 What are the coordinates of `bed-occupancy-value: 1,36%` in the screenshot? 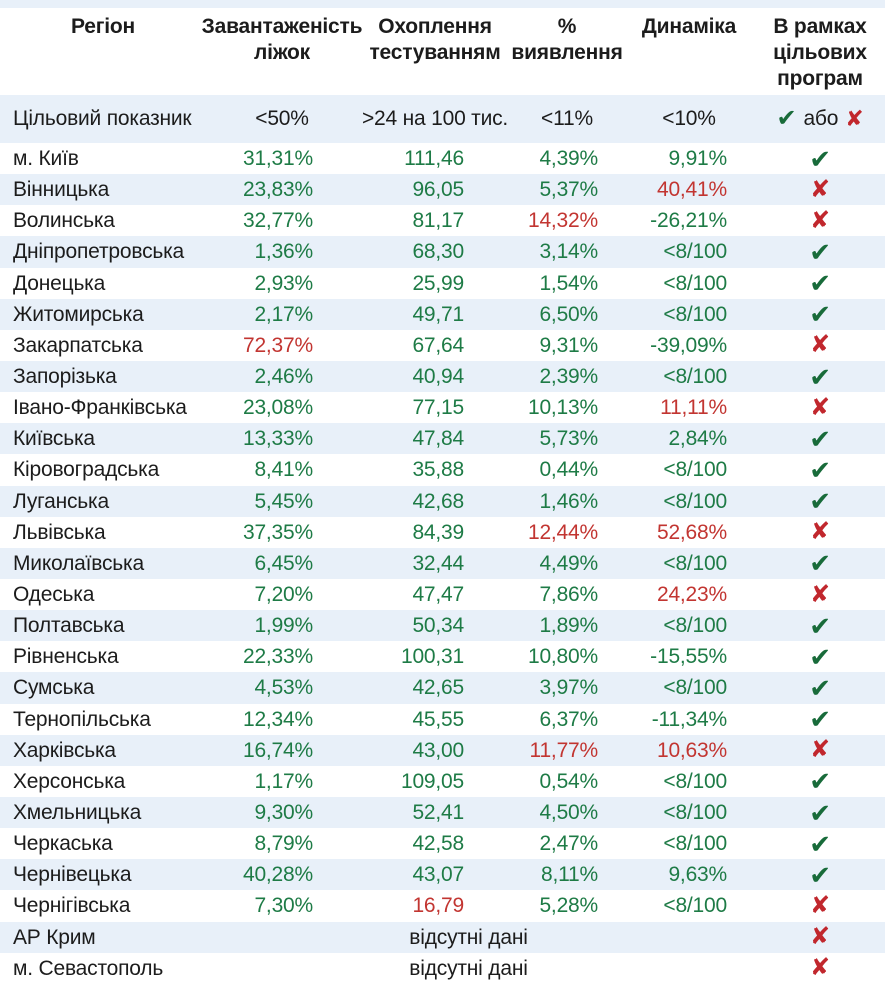 It's located at (283, 252).